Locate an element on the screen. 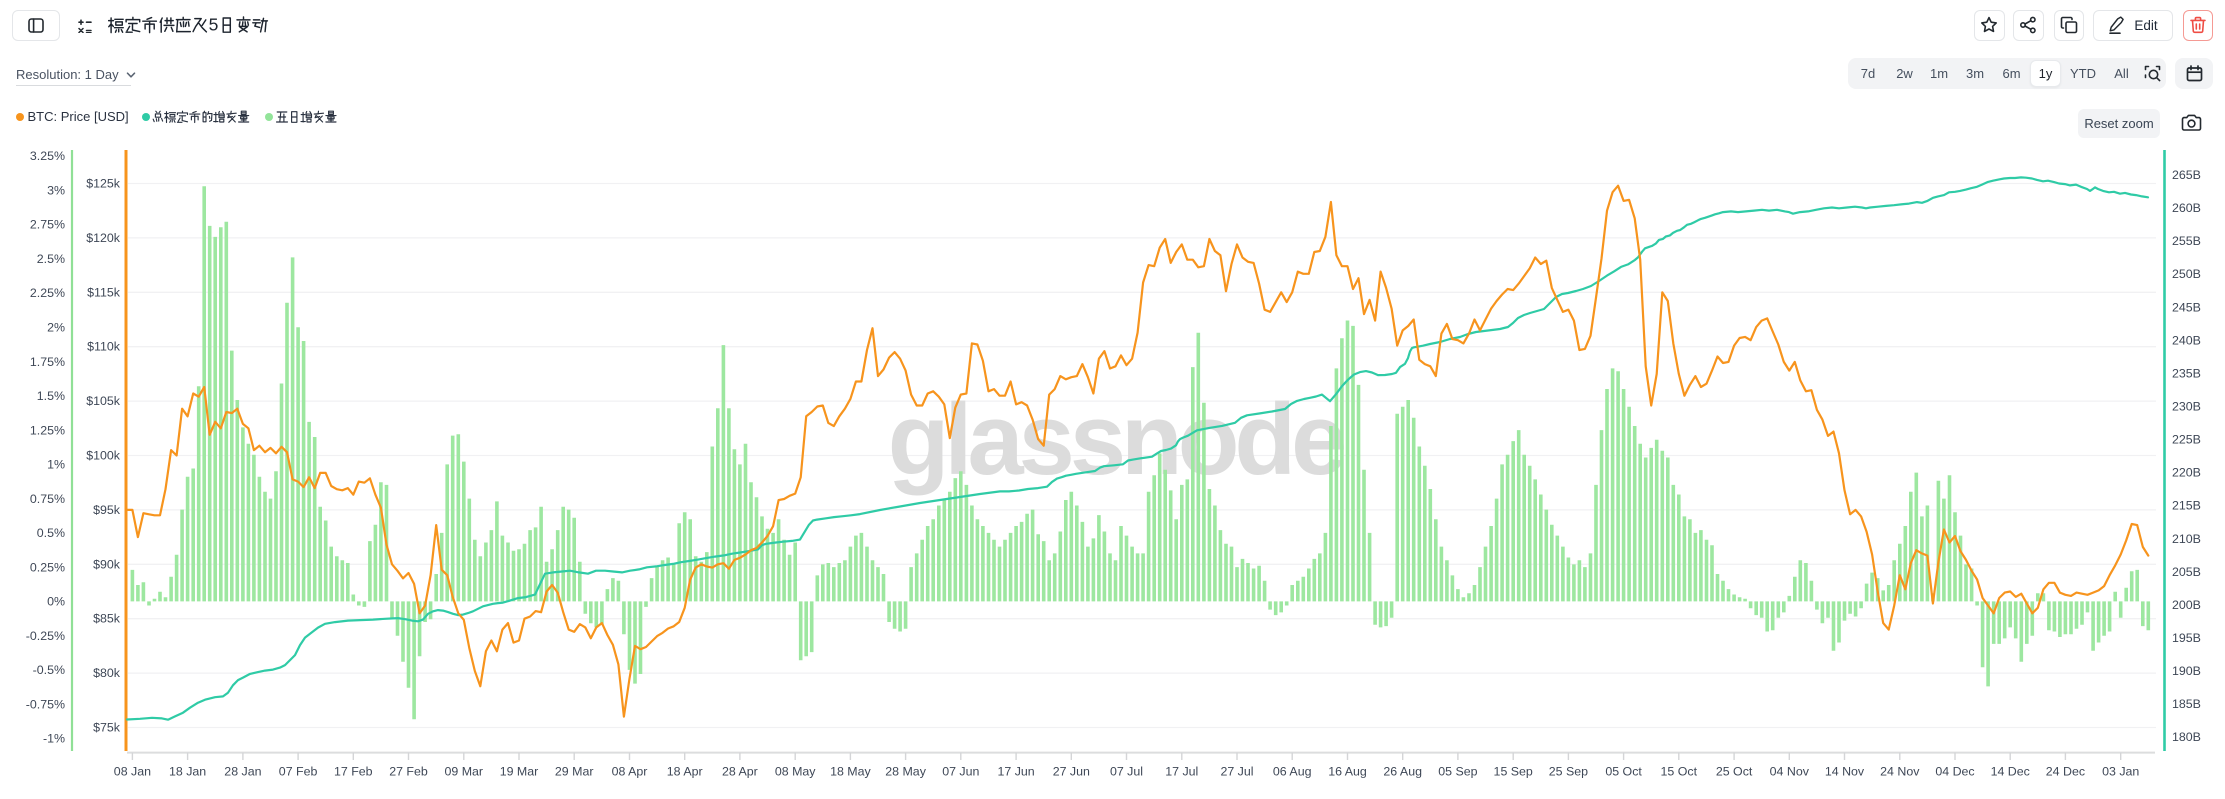  svg-text: 16 Aug is located at coordinates (1347, 772).